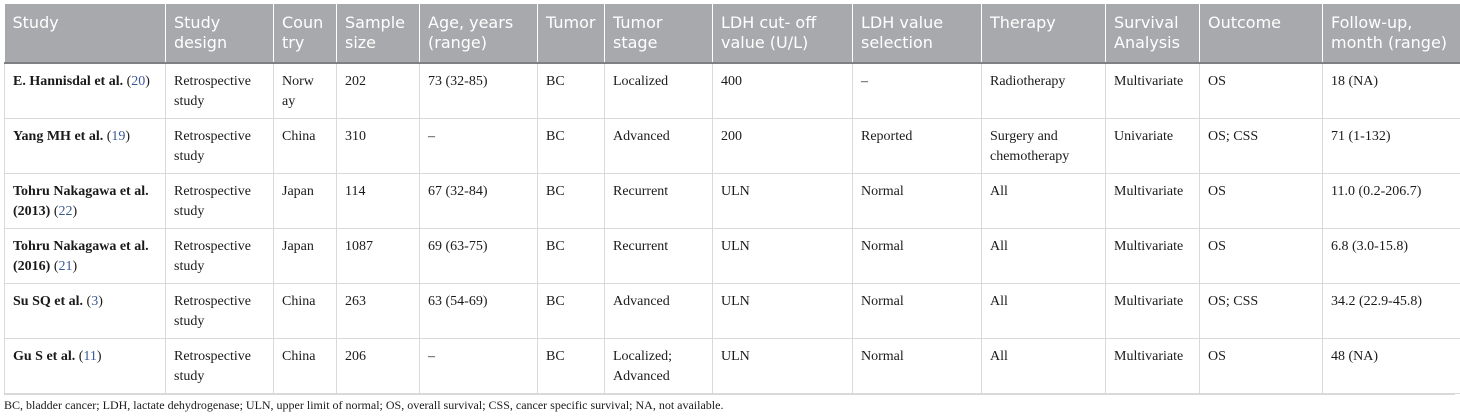 The height and width of the screenshot is (417, 1460). I want to click on header-tumor-stage: Tumor stage, so click(658, 33).